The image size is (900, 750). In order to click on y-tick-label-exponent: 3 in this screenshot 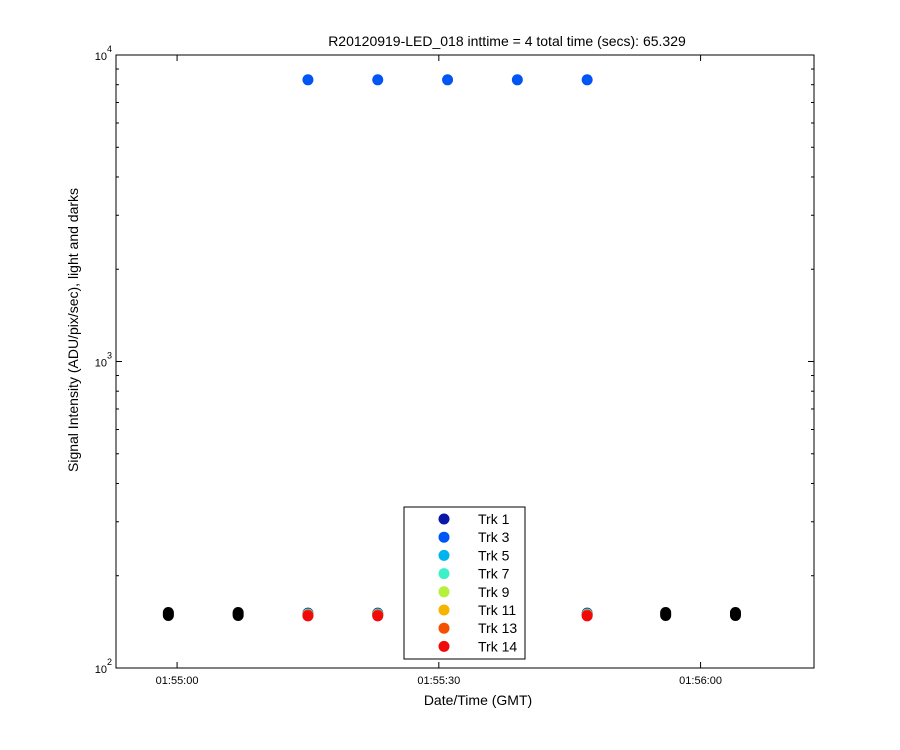, I will do `click(109, 356)`.